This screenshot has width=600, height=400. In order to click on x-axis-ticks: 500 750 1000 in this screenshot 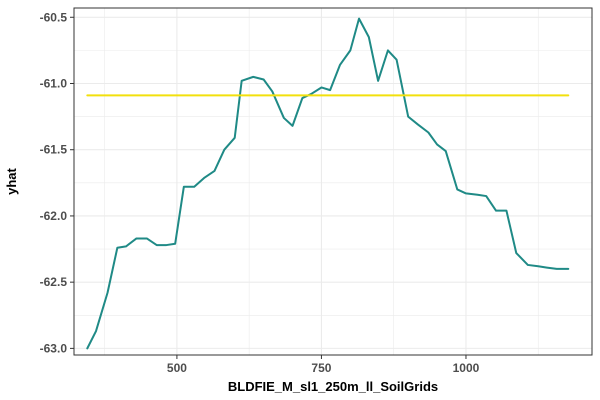, I will do `click(323, 365)`.